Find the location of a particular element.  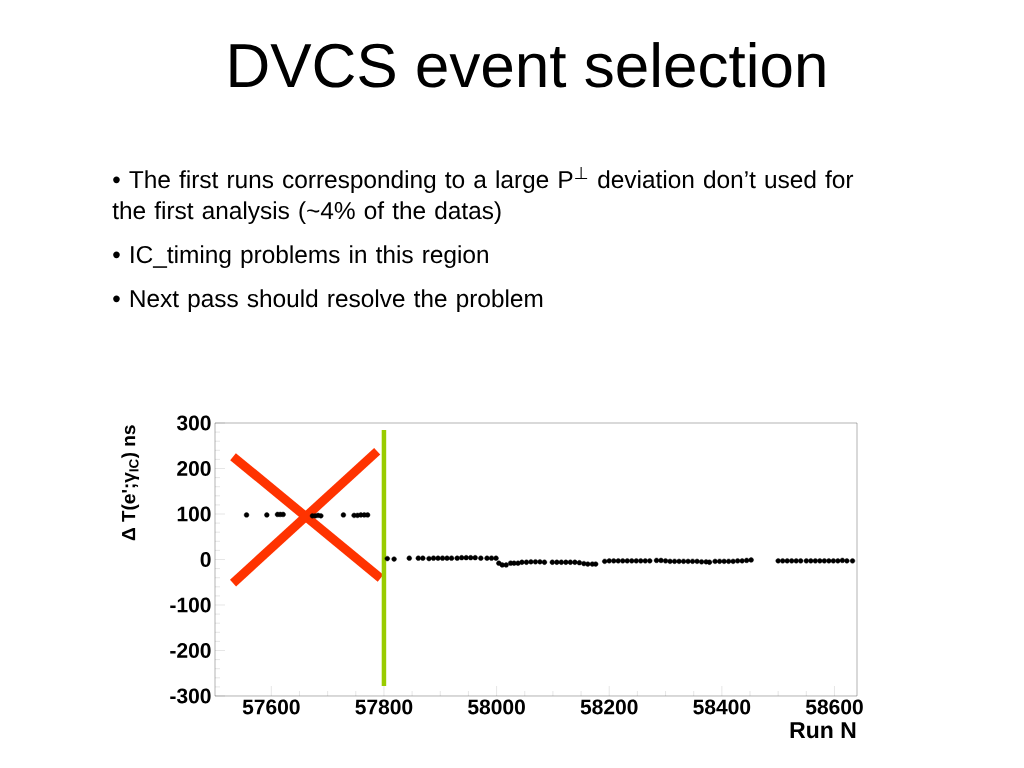

y-tick-label: -200 is located at coordinates (190, 650).